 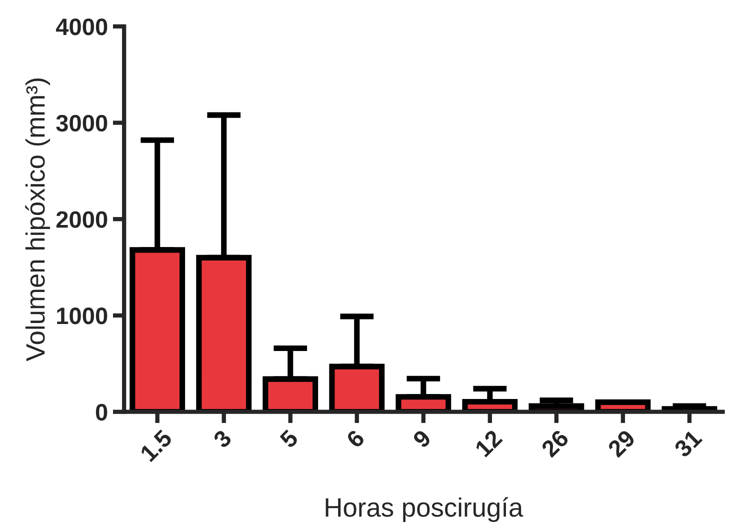 I want to click on x-tick-label: 1.5, so click(x=156, y=445).